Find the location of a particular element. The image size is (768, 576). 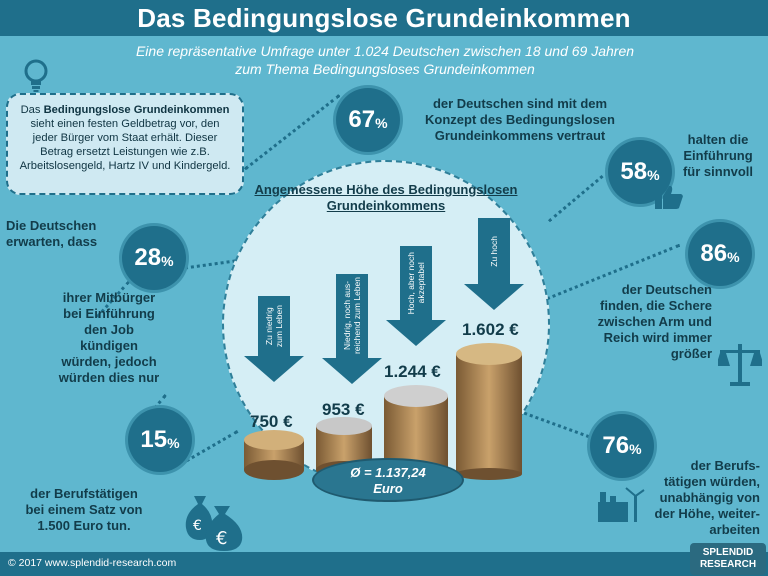

thumbs-up-icon is located at coordinates (669, 197).